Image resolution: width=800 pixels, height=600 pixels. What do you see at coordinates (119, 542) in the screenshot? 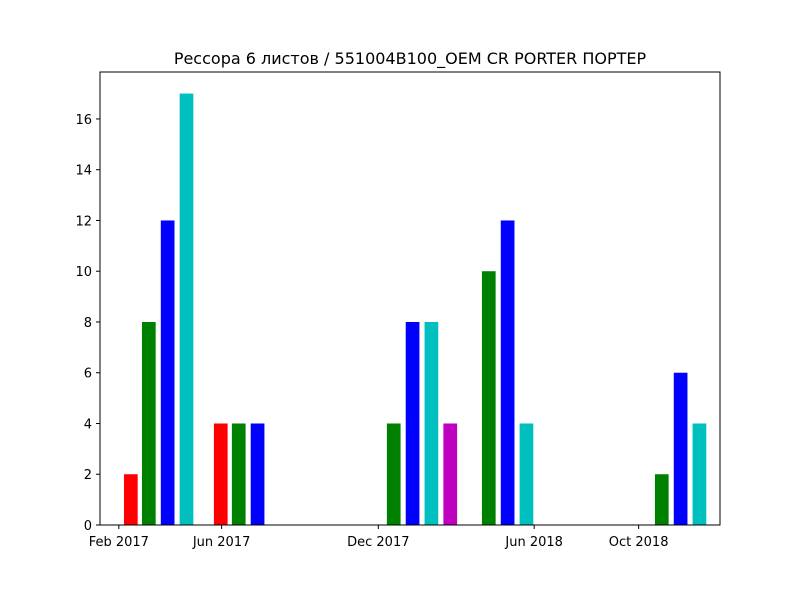
I see `x-tick-label: Feb 2017` at bounding box center [119, 542].